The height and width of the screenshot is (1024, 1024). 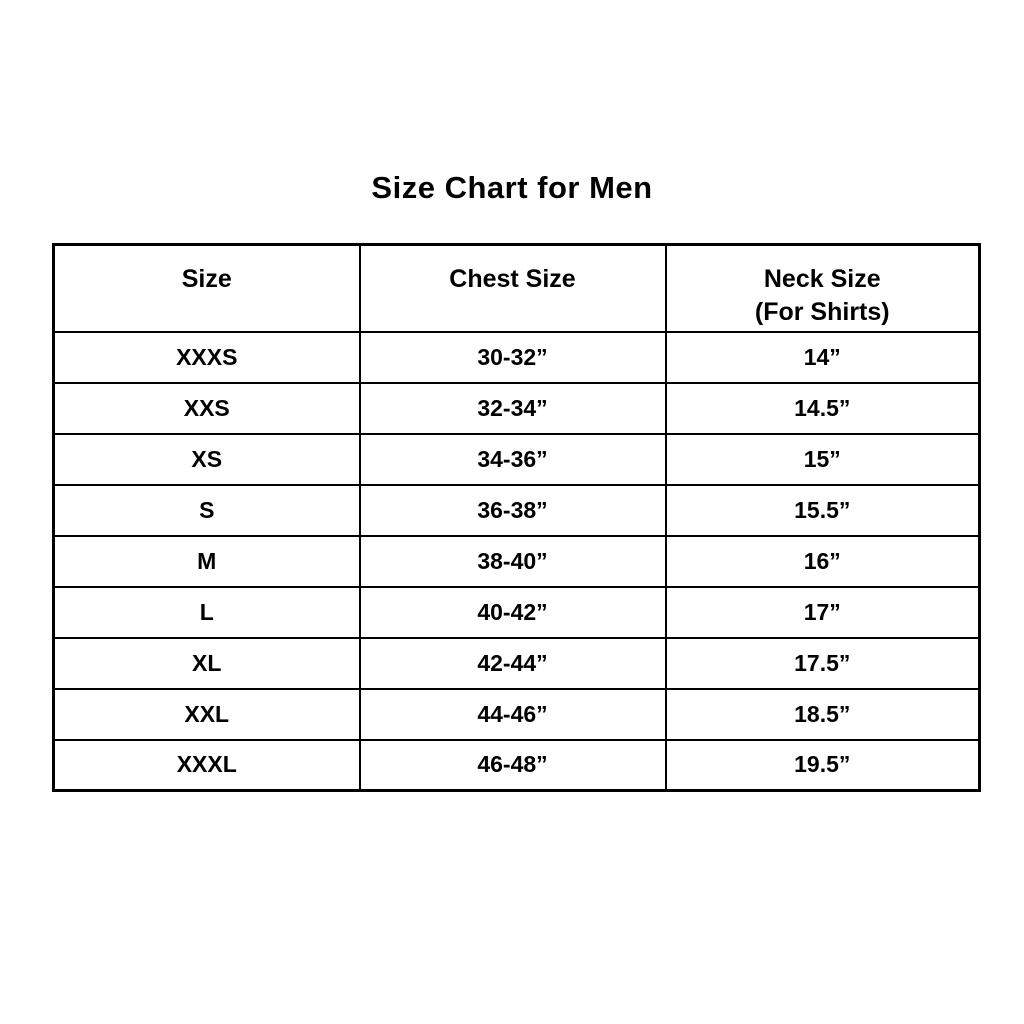 I want to click on neck-size-cell: 15.5”, so click(x=822, y=510).